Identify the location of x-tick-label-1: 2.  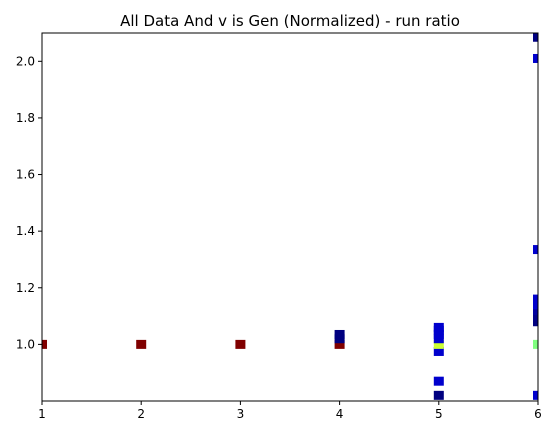
(141, 414).